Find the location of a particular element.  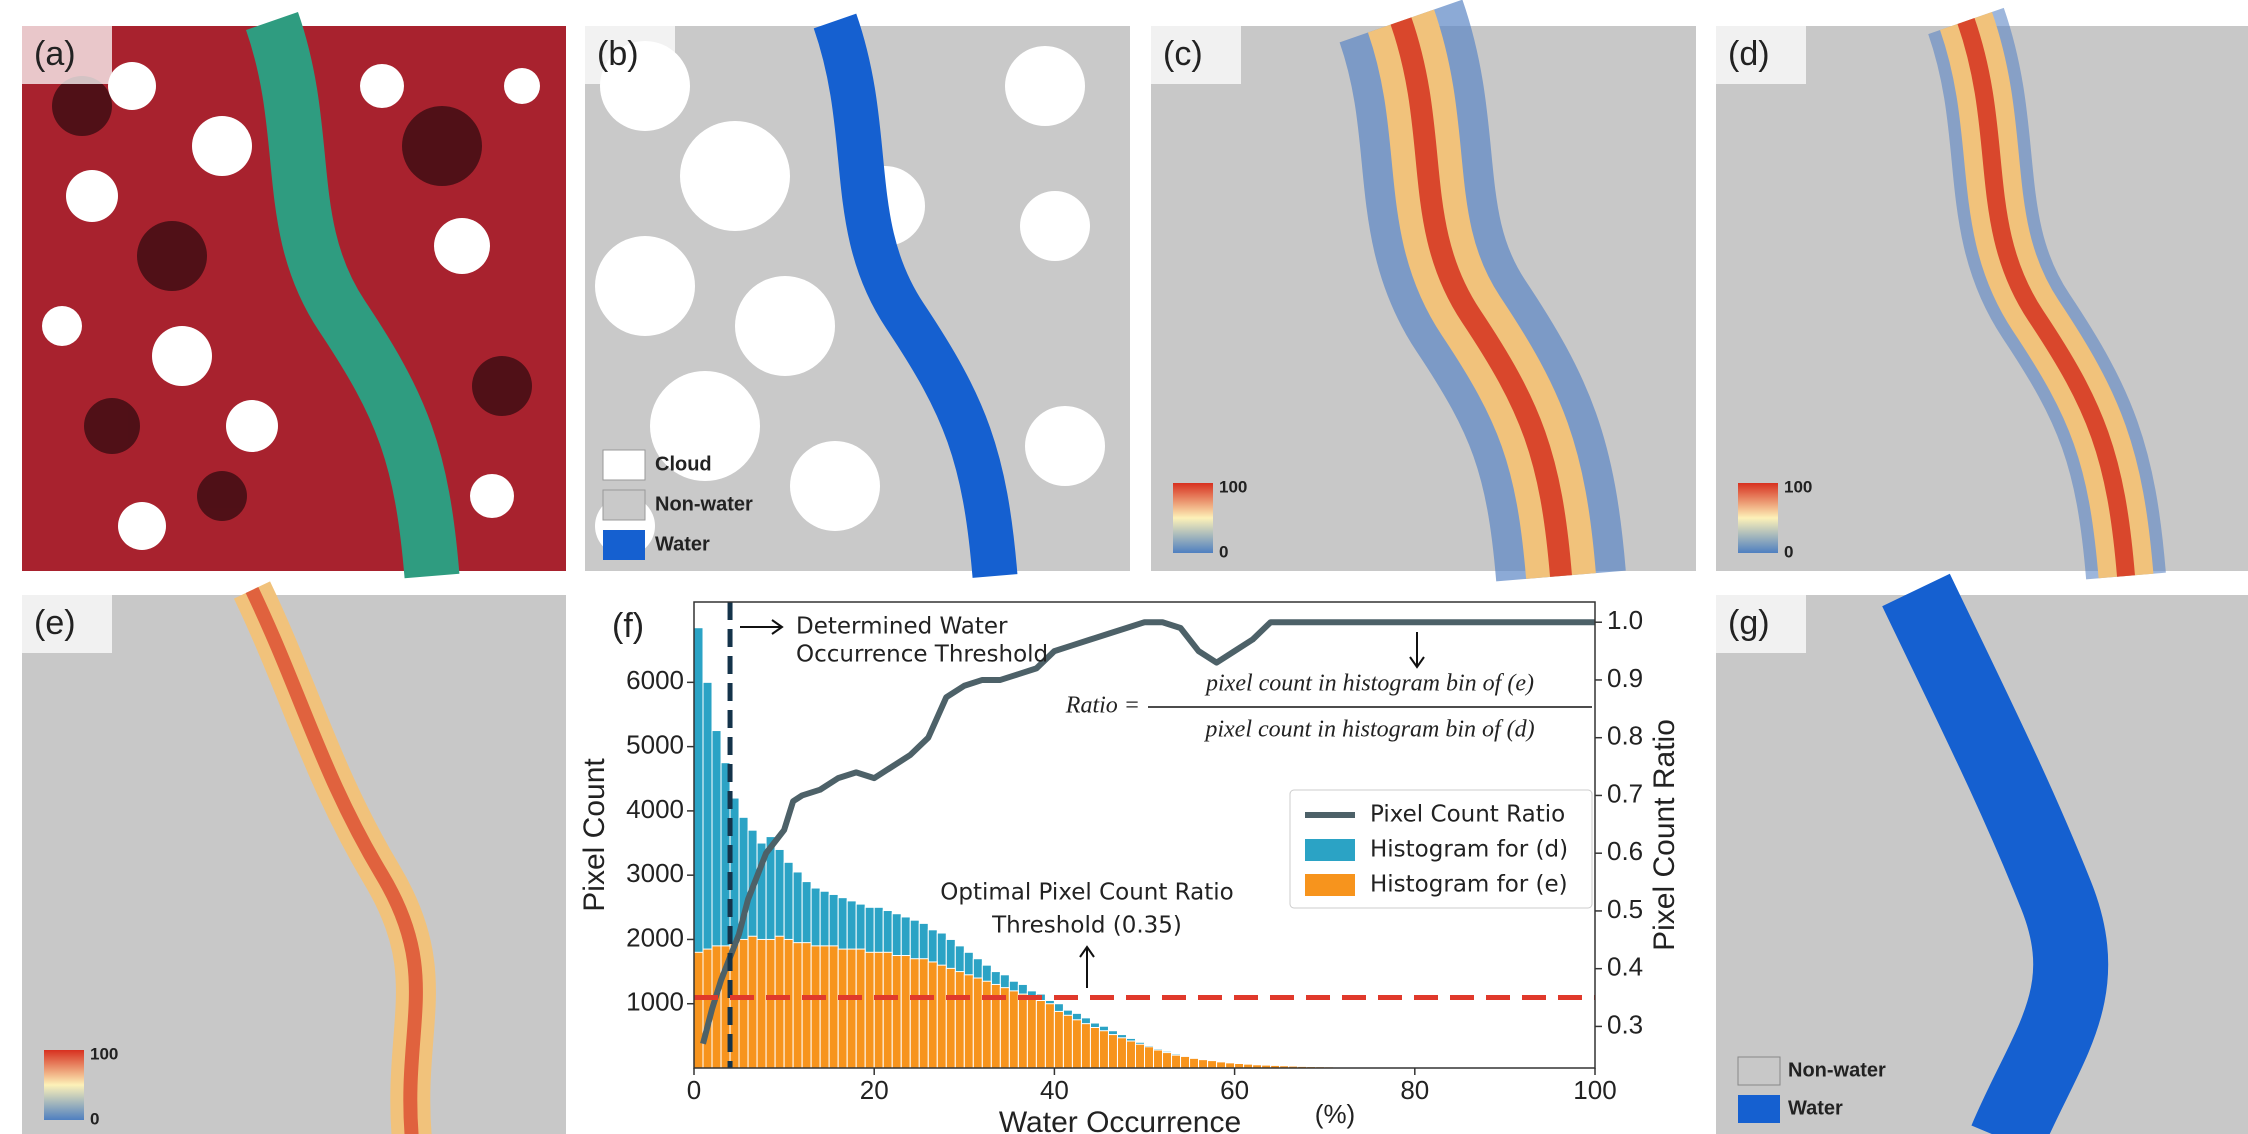

x-tick-label: 100 is located at coordinates (1594, 1090).